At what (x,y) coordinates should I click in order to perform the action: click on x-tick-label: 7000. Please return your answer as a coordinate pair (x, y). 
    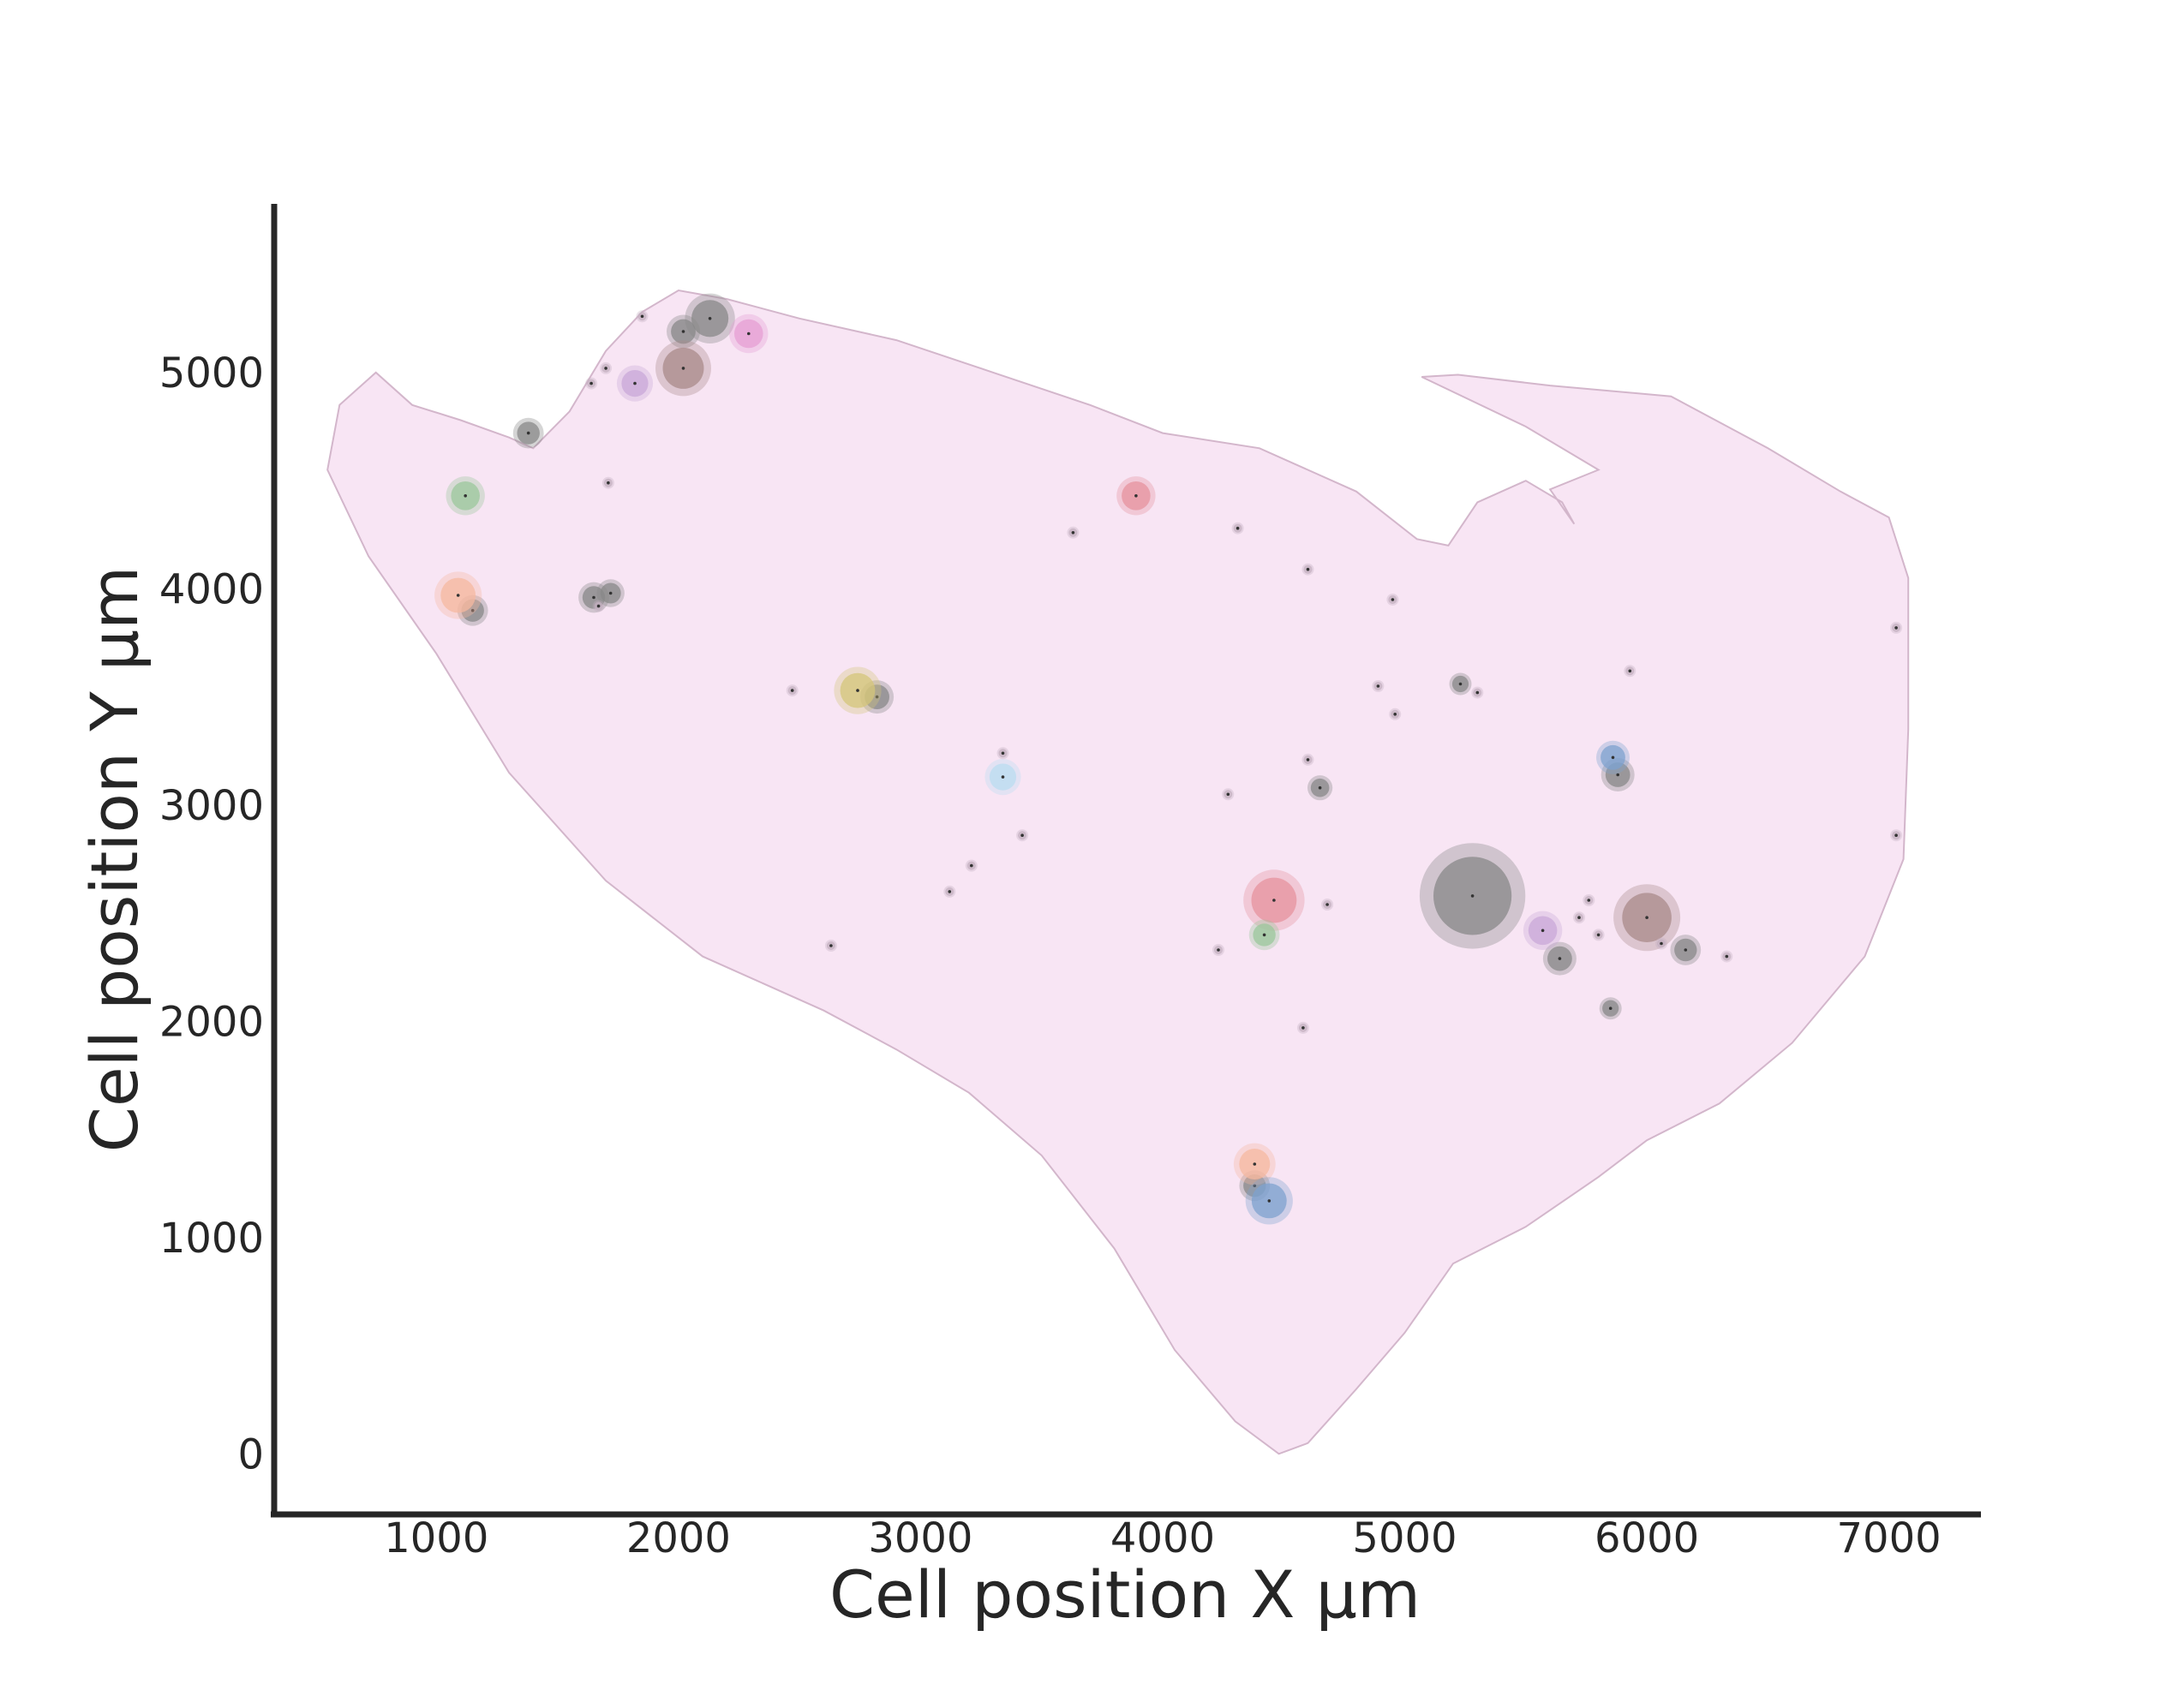
    Looking at the image, I should click on (1889, 1538).